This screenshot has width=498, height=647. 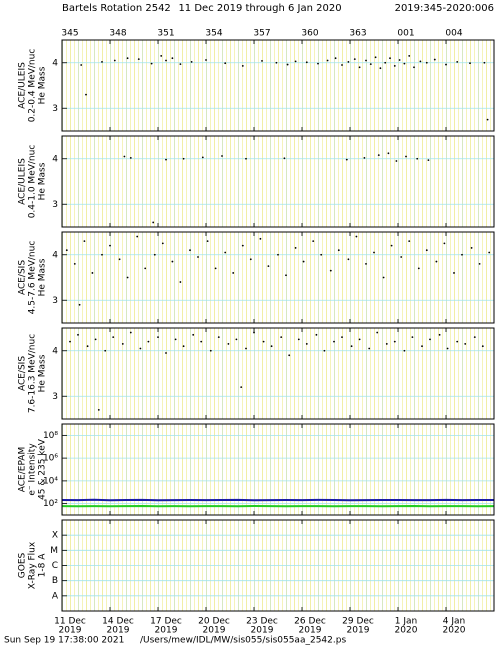 I want to click on y-axis-label: ACE/SIS, so click(x=23, y=277).